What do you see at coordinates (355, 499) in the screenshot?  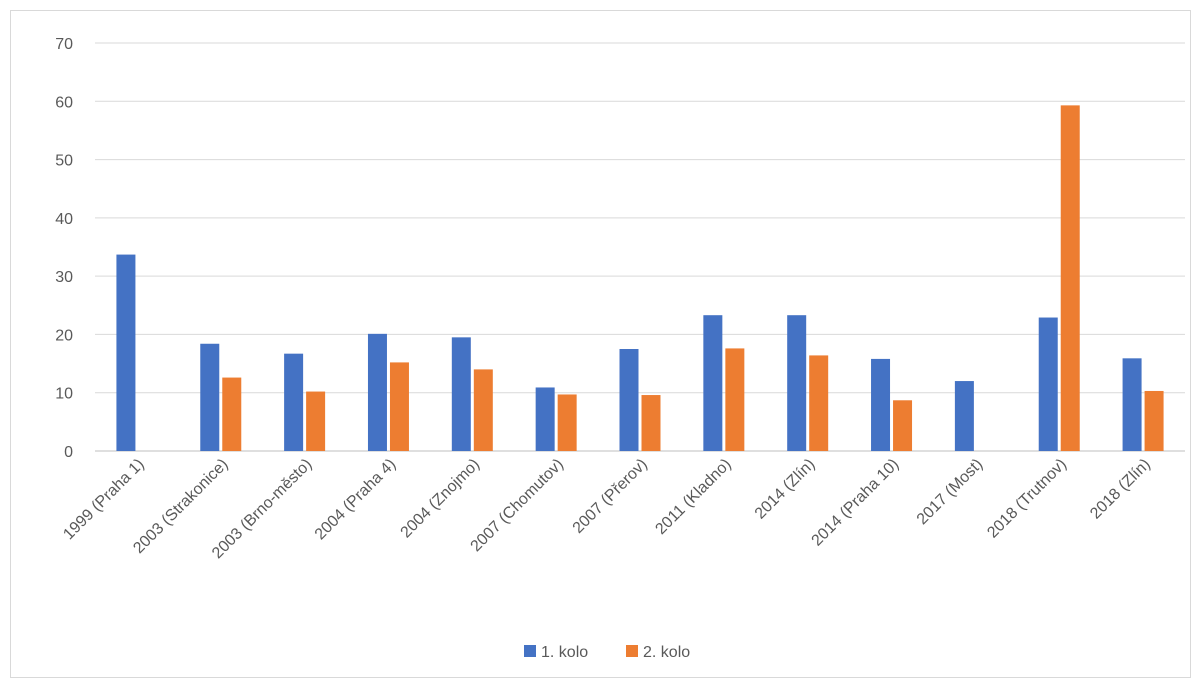 I see `x-tick-label: 2004 (Praha 4)` at bounding box center [355, 499].